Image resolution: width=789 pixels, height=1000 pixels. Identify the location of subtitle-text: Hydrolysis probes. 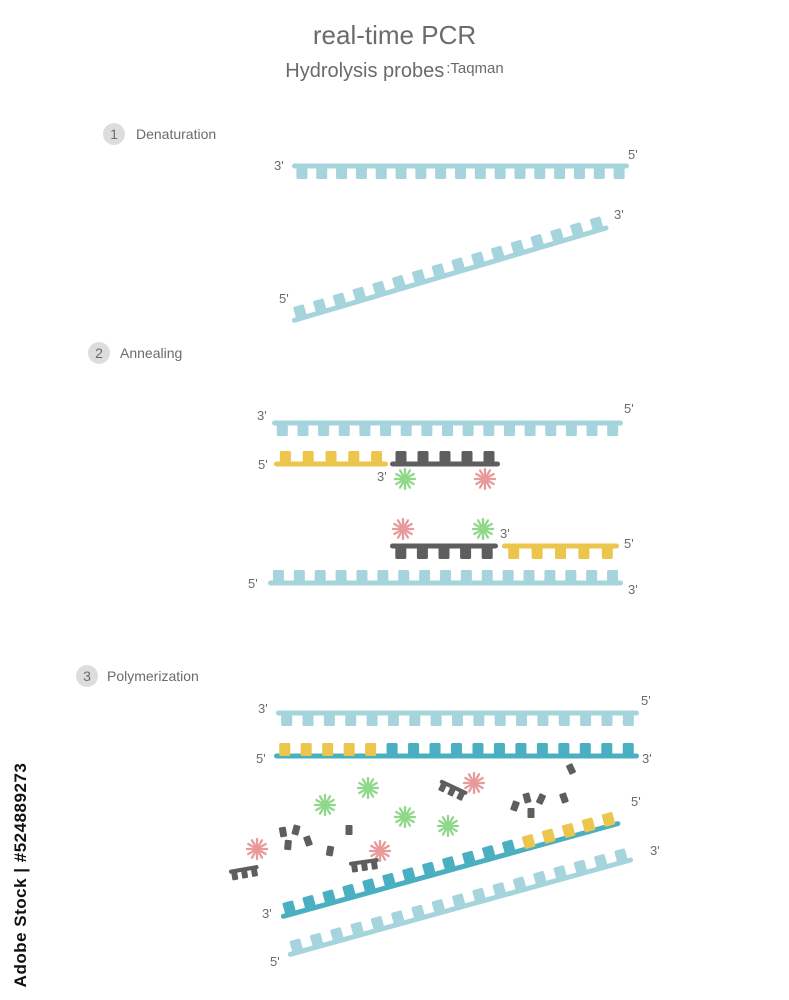
(365, 71).